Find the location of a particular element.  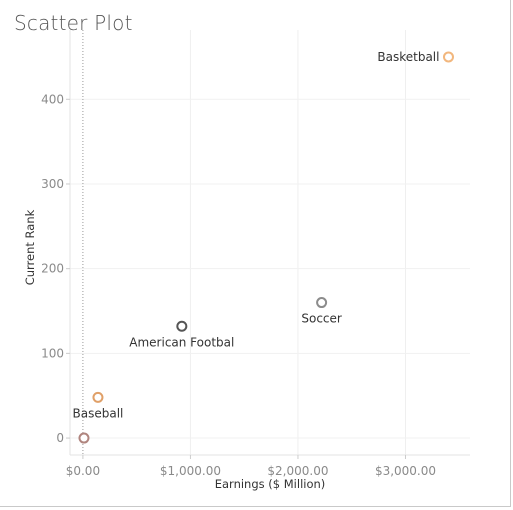

y-tick-label: 400 is located at coordinates (52, 99).